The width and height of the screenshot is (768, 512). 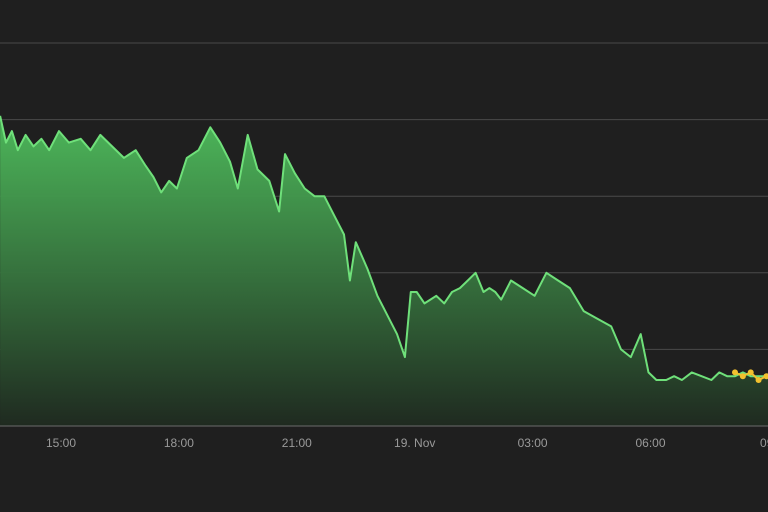 I want to click on x-tick-label: 15:00, so click(x=61, y=443).